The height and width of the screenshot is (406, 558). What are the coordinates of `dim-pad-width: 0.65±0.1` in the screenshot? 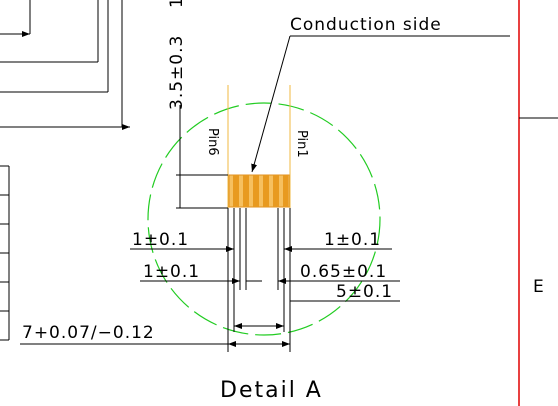 It's located at (343, 272).